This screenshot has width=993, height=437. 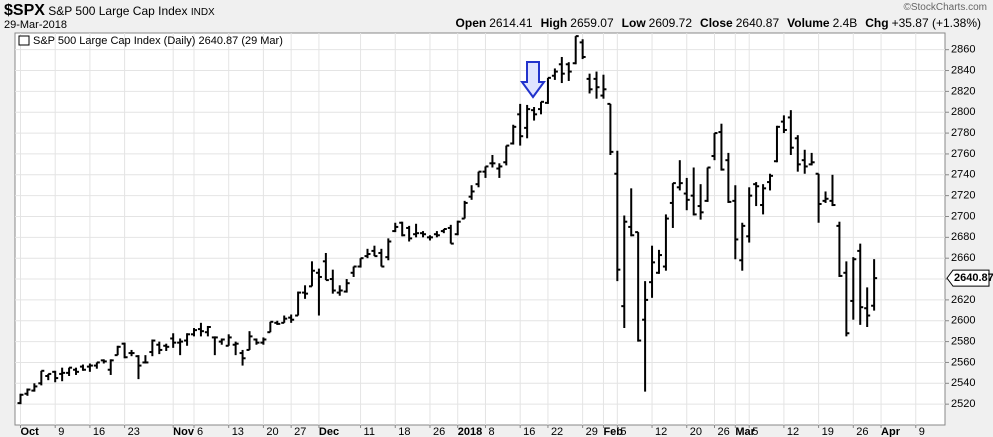 What do you see at coordinates (963, 70) in the screenshot?
I see `y-tick-label: 2840` at bounding box center [963, 70].